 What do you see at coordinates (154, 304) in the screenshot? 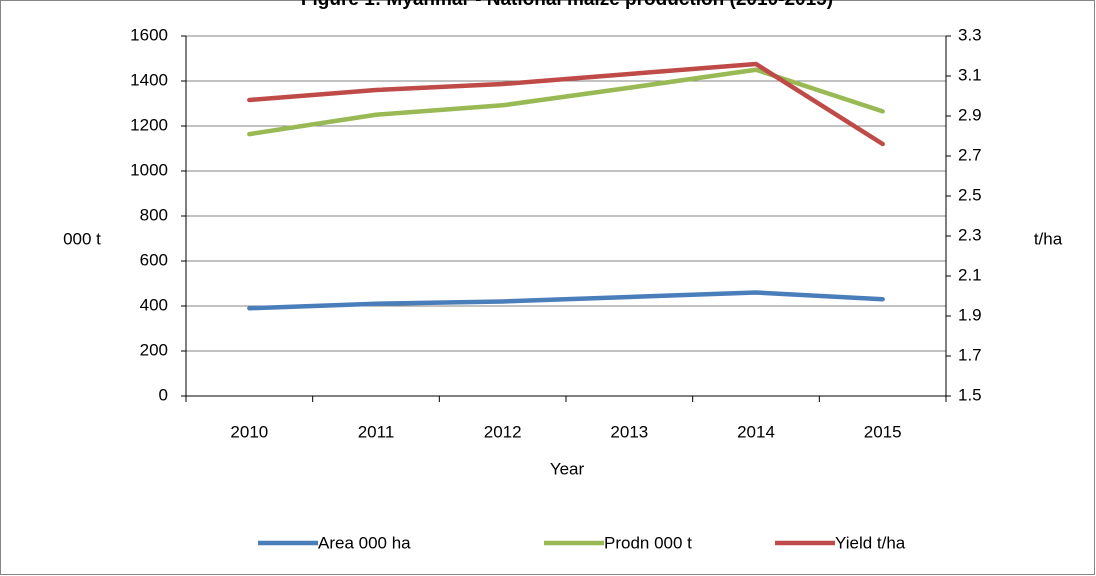
I see `y-tick-label: 400` at bounding box center [154, 304].